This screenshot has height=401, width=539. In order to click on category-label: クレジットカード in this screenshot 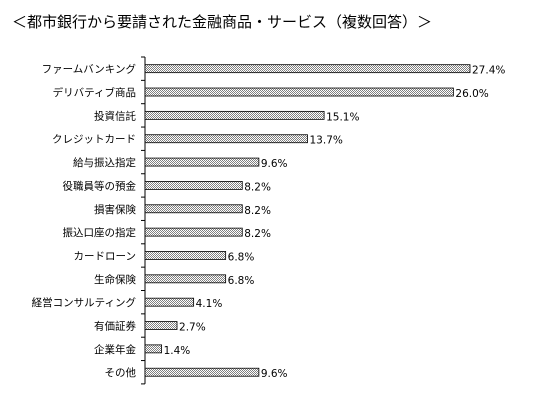, I will do `click(94, 140)`.